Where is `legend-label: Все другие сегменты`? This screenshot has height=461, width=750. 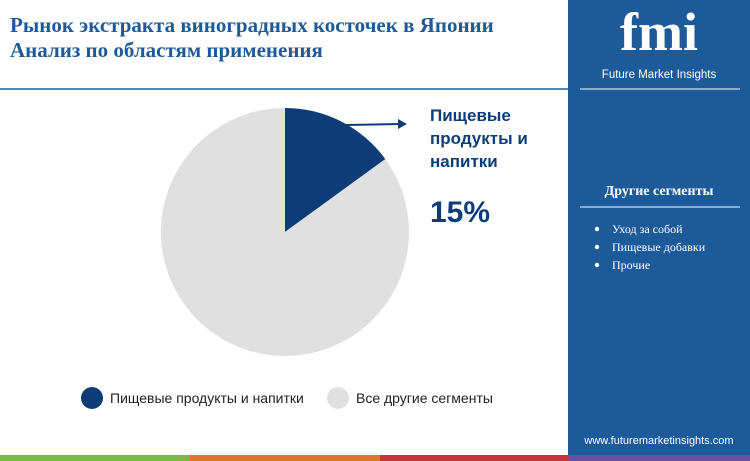 legend-label: Все другие сегменты is located at coordinates (424, 398).